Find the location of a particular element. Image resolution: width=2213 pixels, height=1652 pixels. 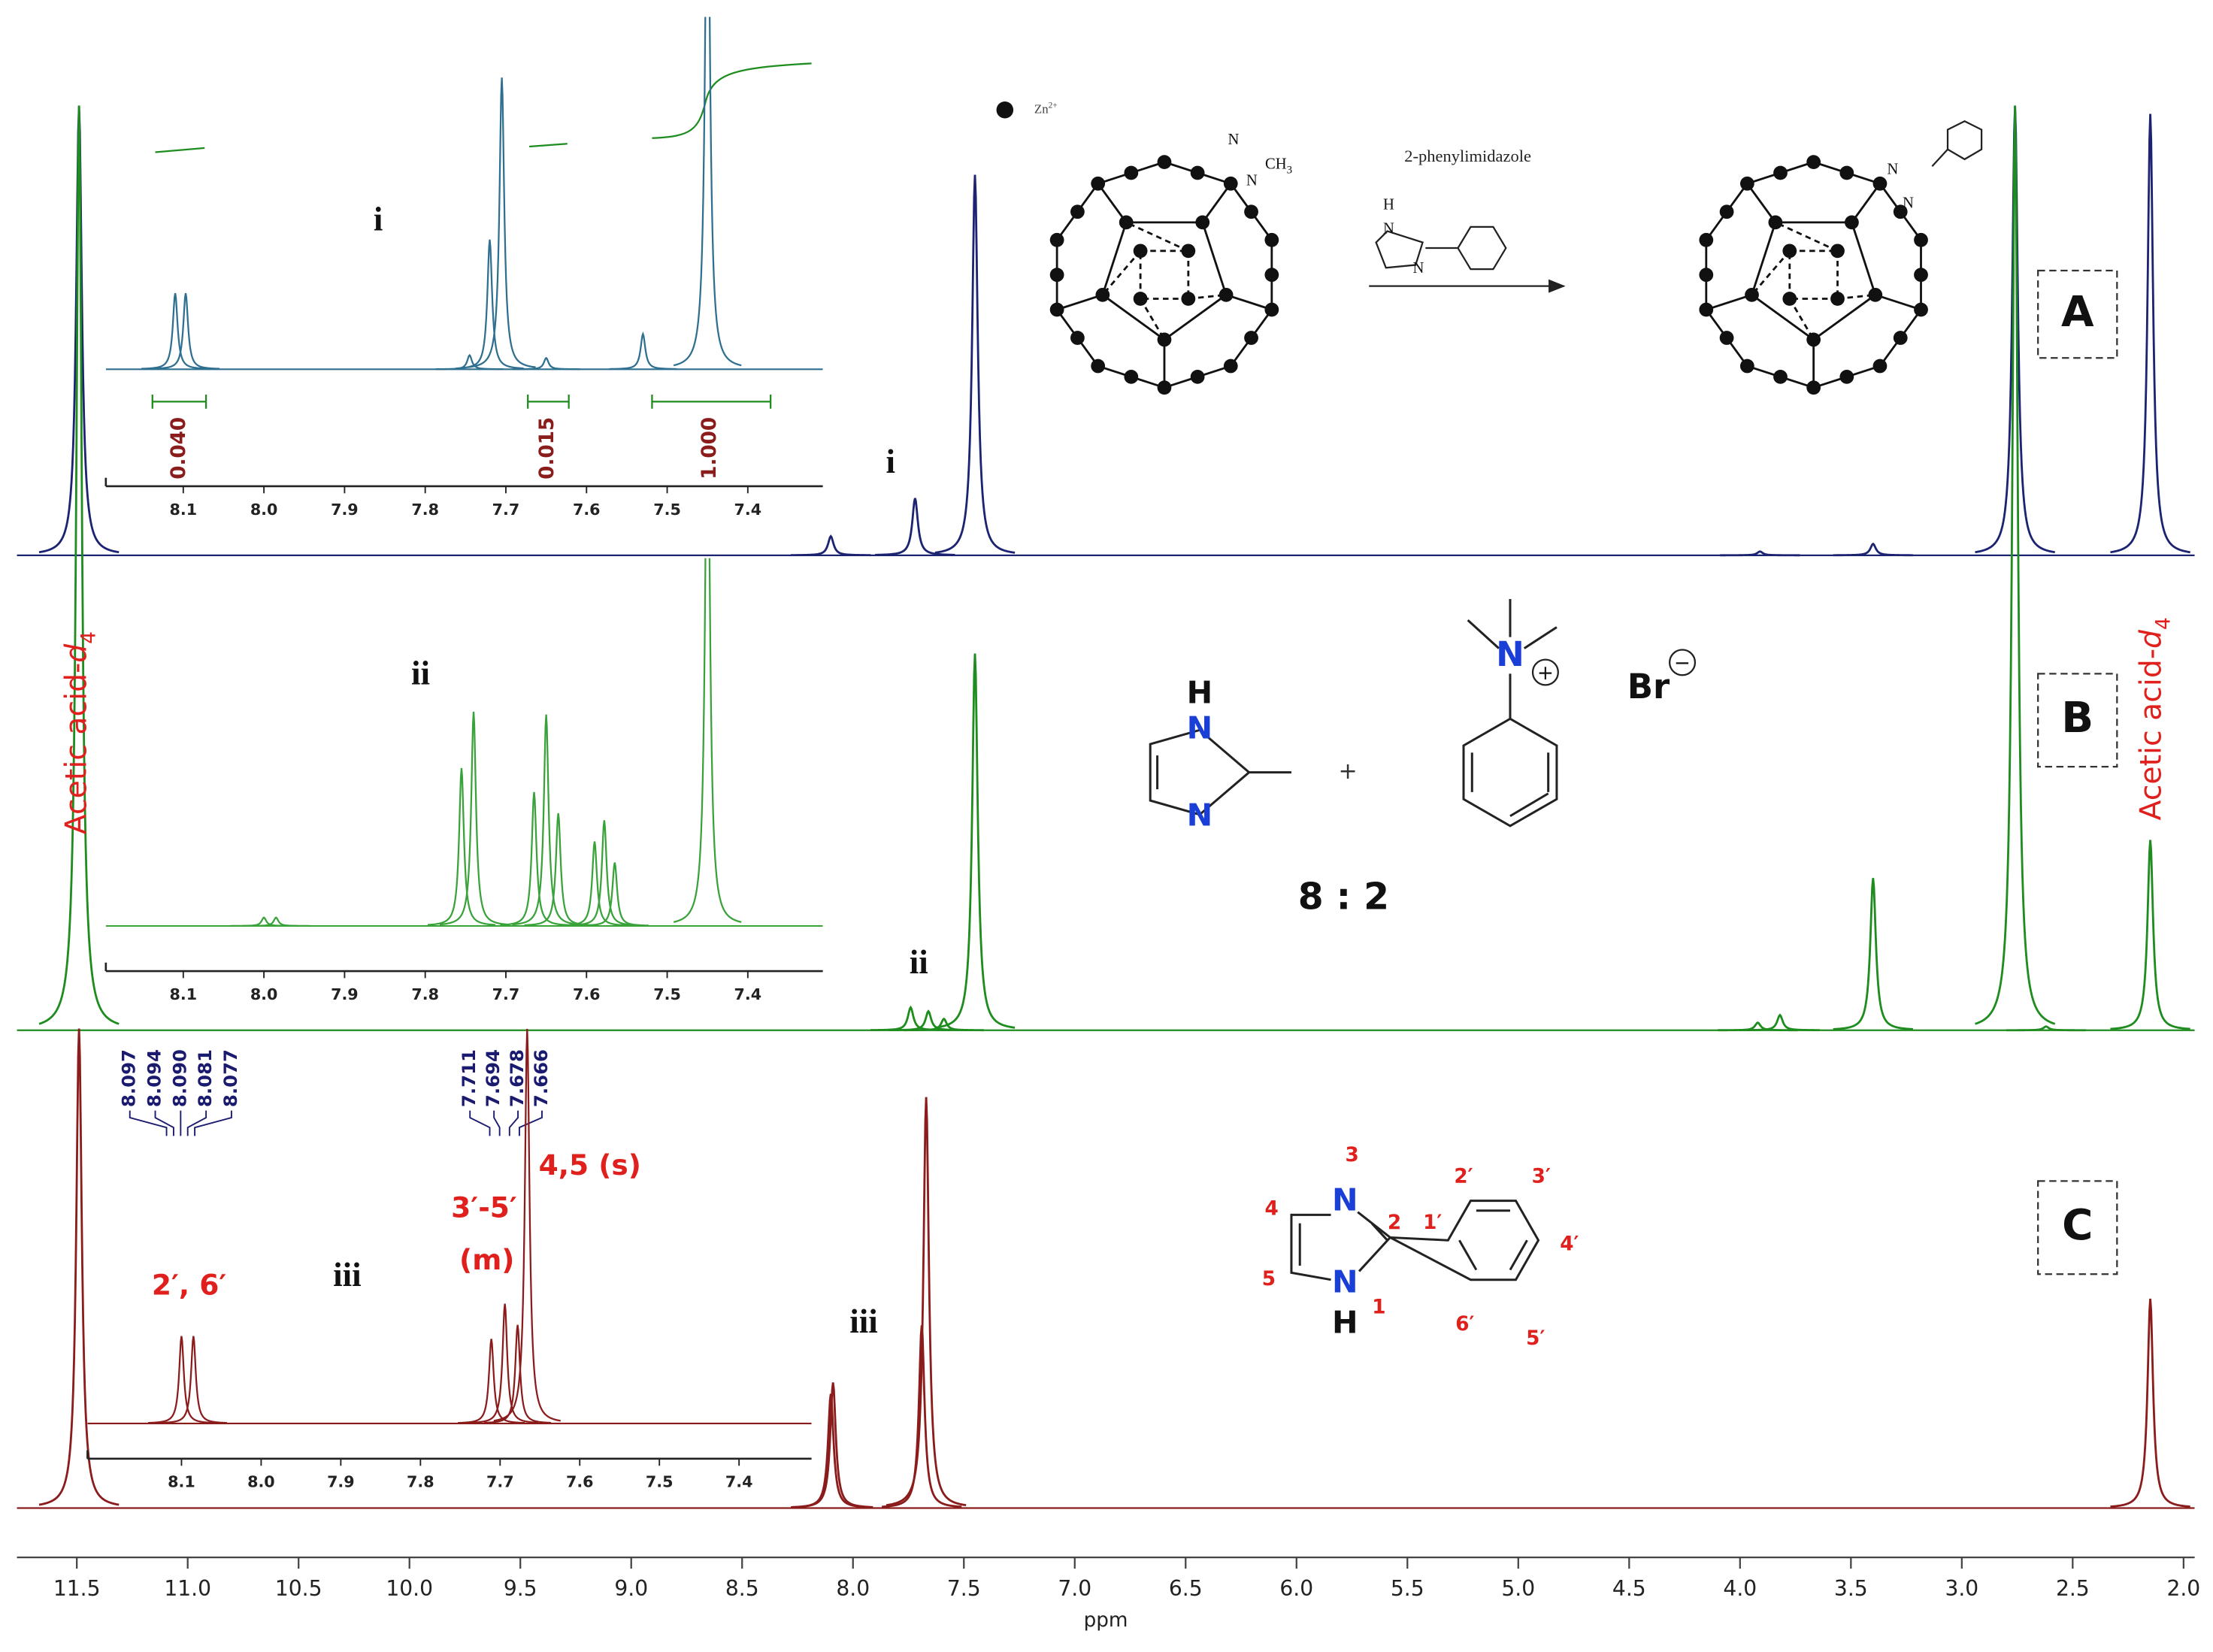

atom-number: 2′ is located at coordinates (1464, 1176).